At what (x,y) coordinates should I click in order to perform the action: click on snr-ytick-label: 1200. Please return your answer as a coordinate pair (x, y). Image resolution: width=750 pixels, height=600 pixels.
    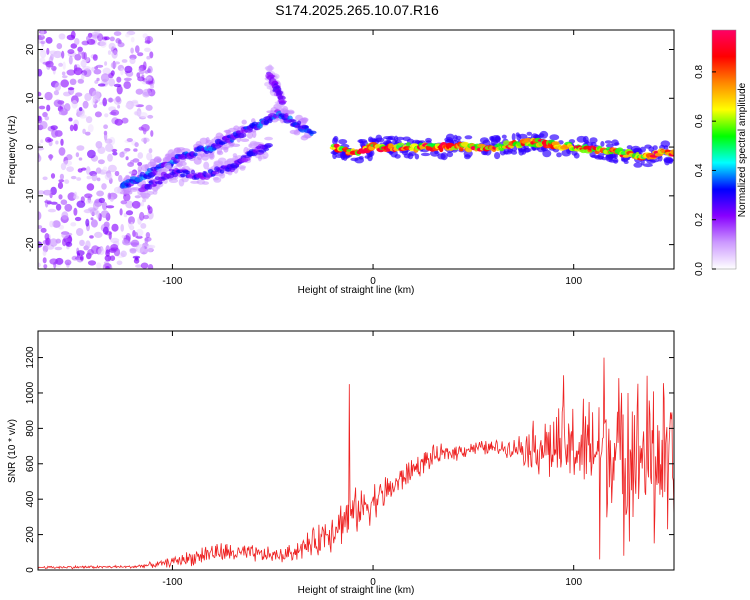
    Looking at the image, I should click on (30, 357).